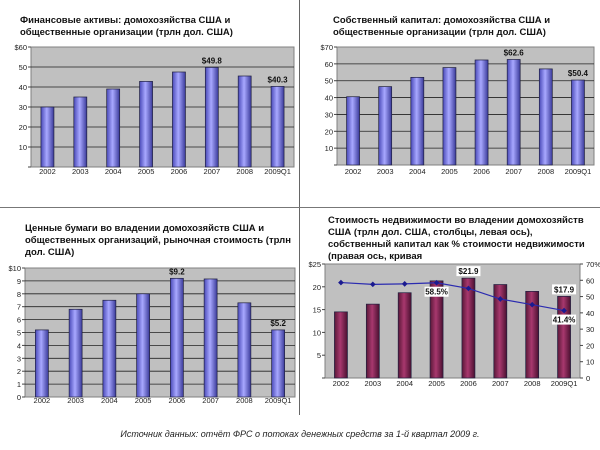  What do you see at coordinates (19, 397) in the screenshot?
I see `y-tick-label: 0` at bounding box center [19, 397].